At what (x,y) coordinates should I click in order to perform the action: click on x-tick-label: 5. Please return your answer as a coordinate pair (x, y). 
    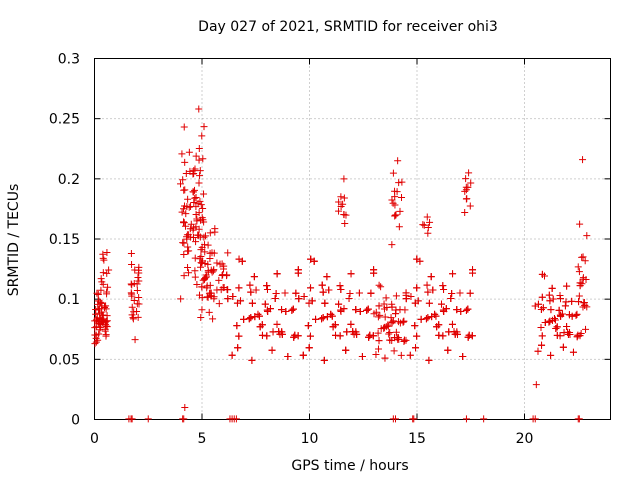
    Looking at the image, I should click on (202, 439).